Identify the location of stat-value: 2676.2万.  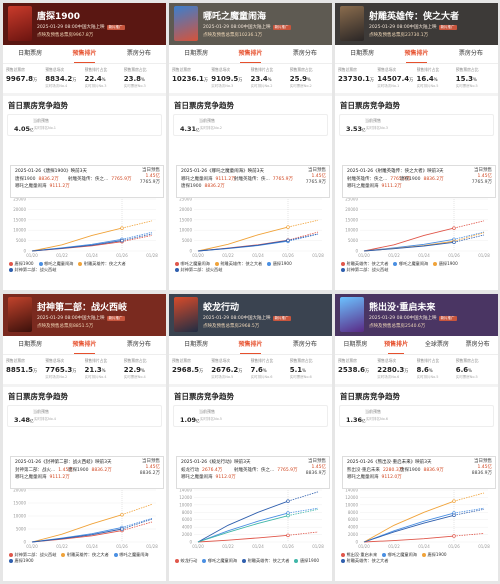
(227, 370).